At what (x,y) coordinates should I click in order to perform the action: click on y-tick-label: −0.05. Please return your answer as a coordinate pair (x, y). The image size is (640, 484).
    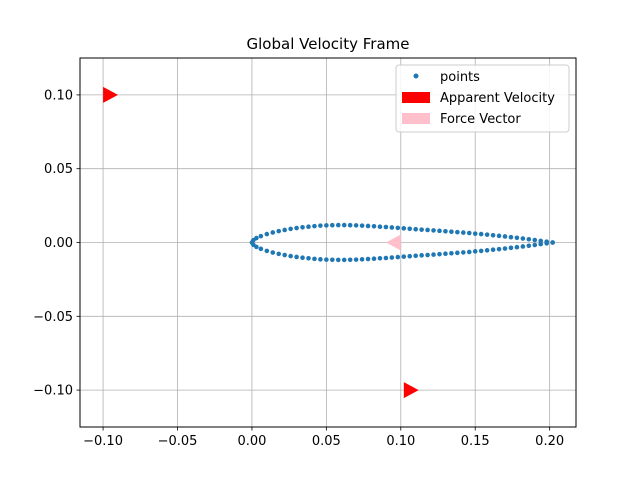
    Looking at the image, I should click on (53, 317).